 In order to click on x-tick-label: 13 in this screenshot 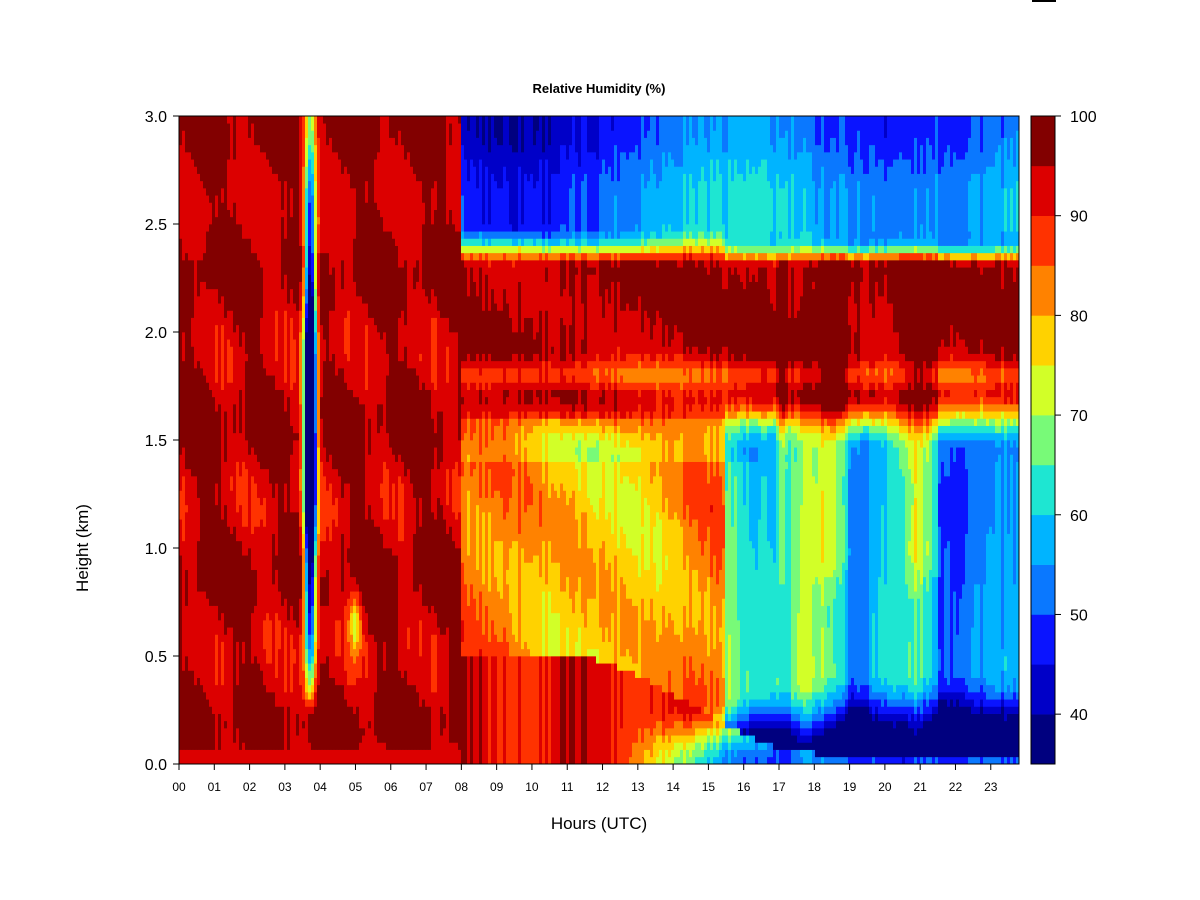, I will do `click(638, 787)`.